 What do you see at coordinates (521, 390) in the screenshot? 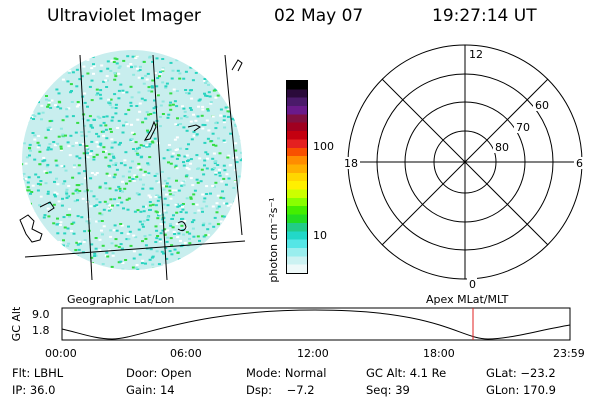
I see `status-glon: GLon: 170.9` at bounding box center [521, 390].